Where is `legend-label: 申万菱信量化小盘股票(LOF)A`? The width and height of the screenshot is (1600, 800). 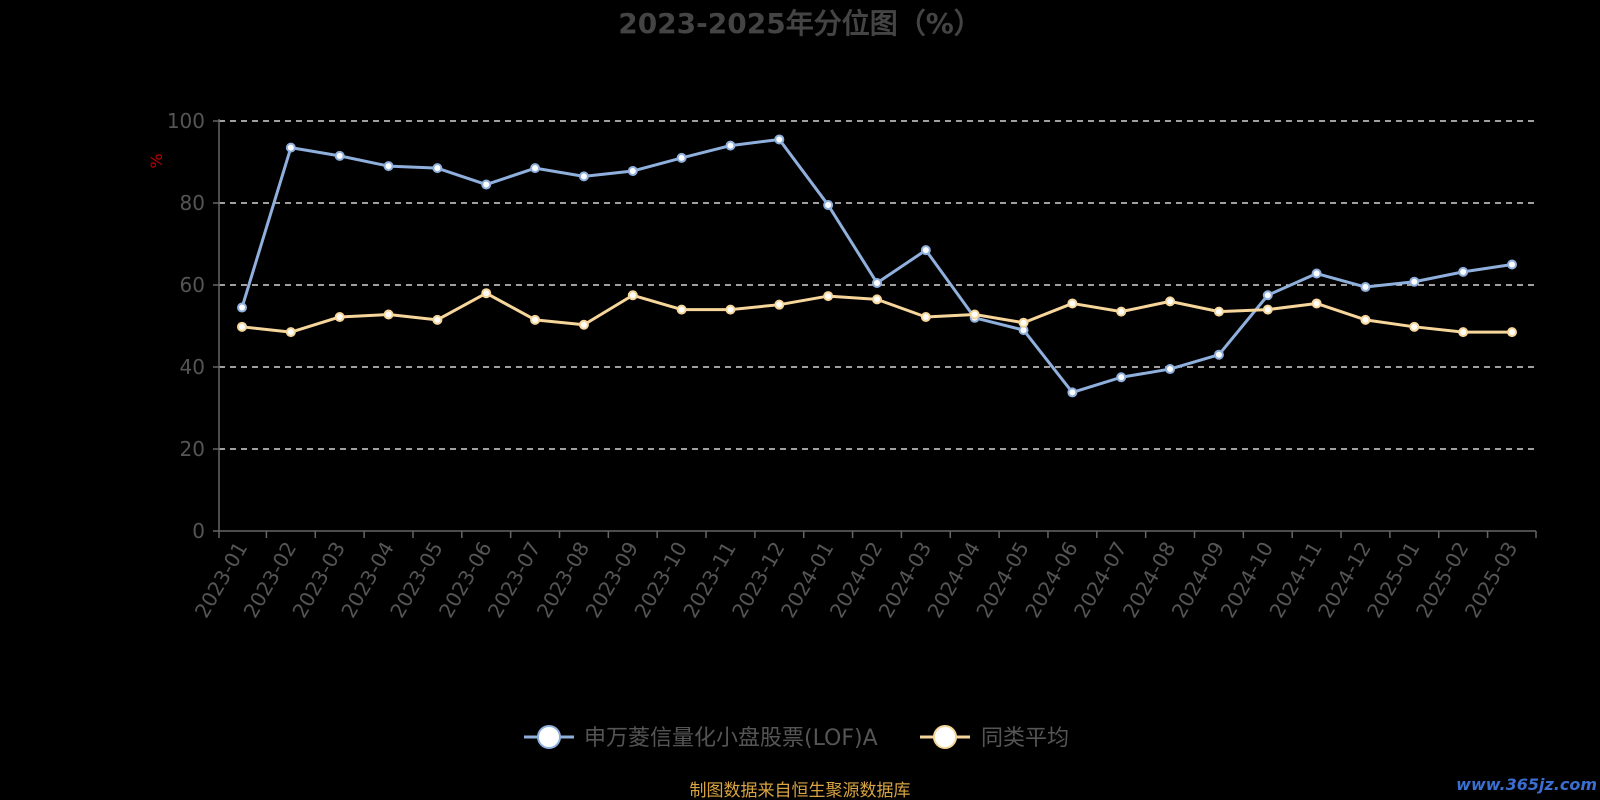
legend-label: 申万菱信量化小盘股票(LOF)A is located at coordinates (731, 738).